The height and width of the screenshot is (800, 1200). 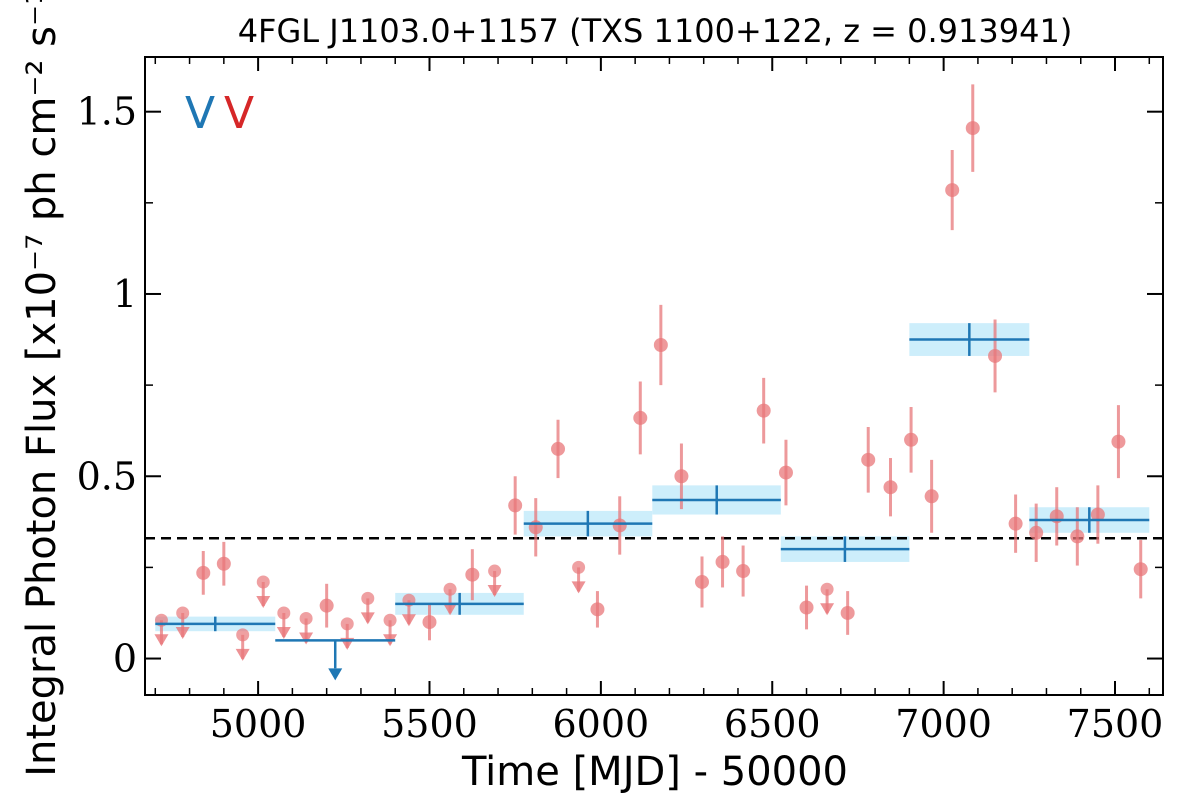 What do you see at coordinates (772, 724) in the screenshot?
I see `x-tick-label: 6500` at bounding box center [772, 724].